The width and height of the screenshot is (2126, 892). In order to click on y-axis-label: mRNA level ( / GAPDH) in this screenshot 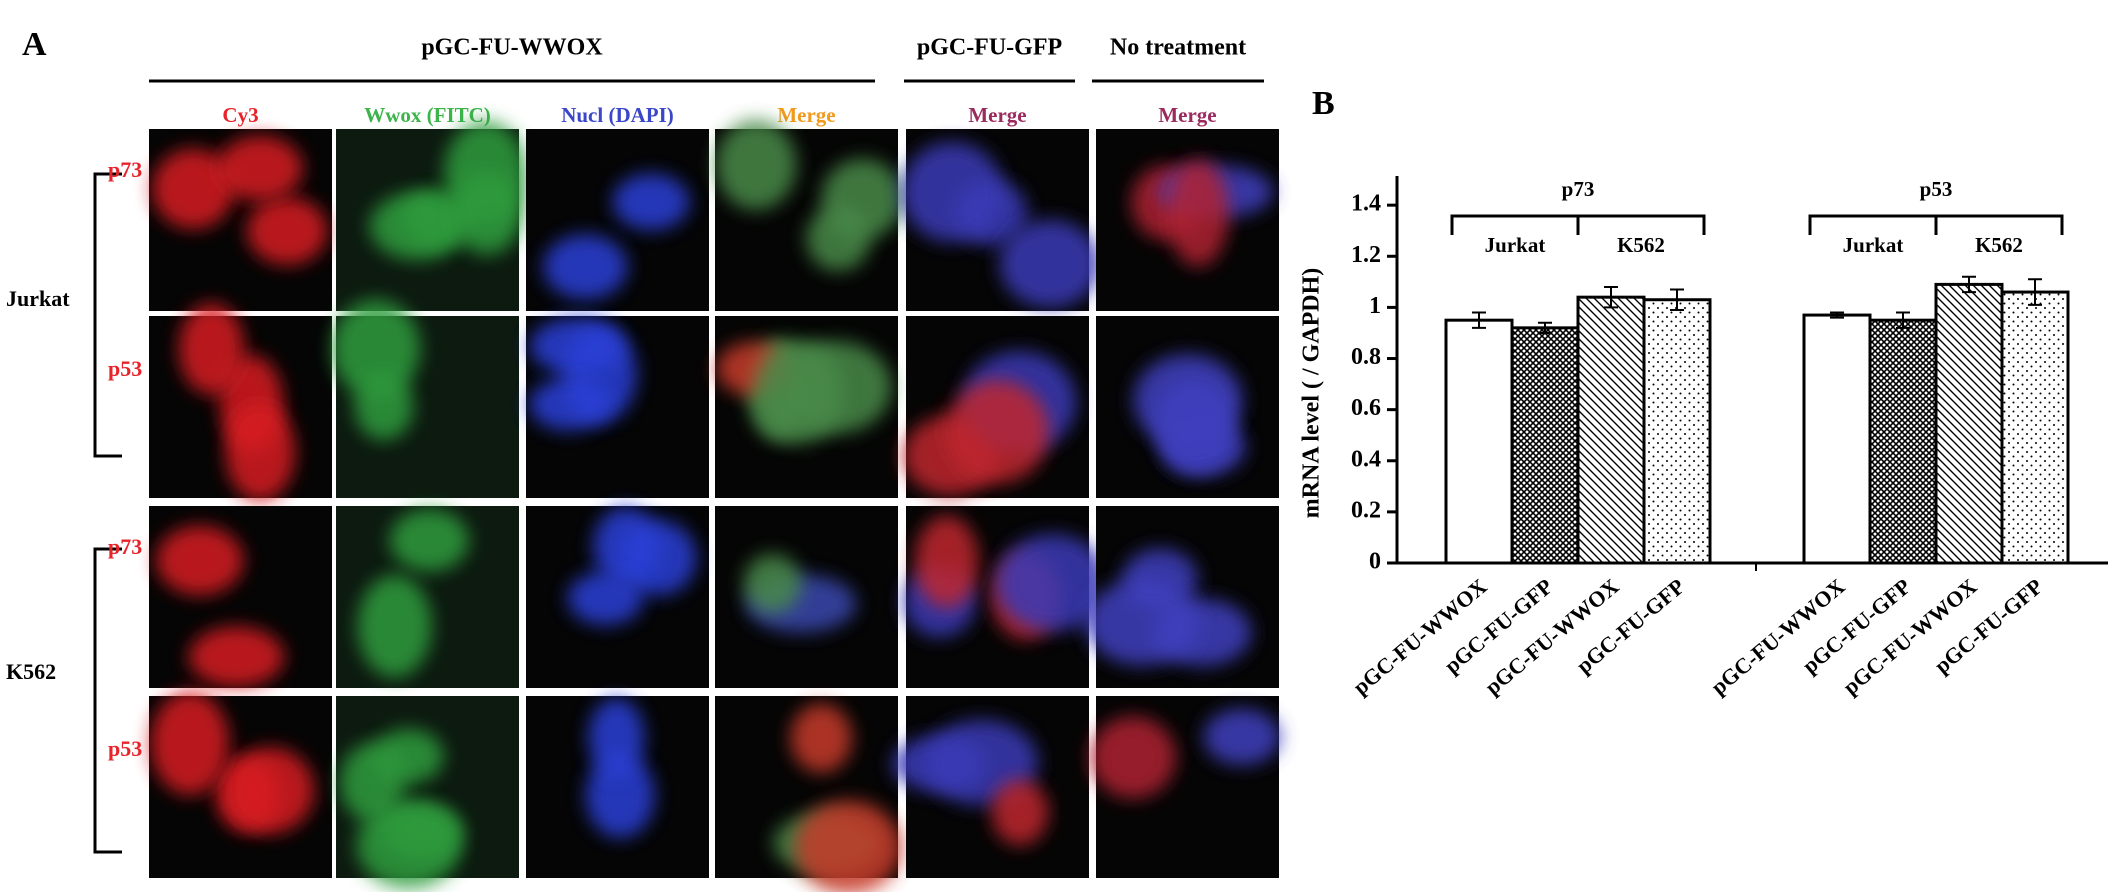, I will do `click(1312, 393)`.